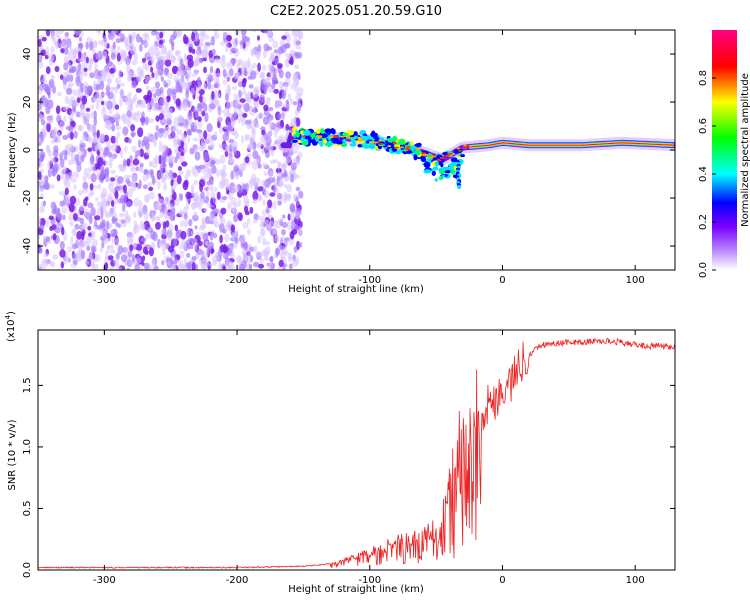 This screenshot has width=750, height=600. What do you see at coordinates (11, 330) in the screenshot?
I see `snr-y-exponent-base: (x10` at bounding box center [11, 330].